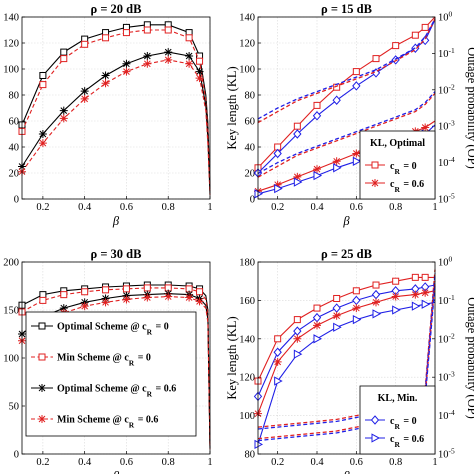  Describe the element at coordinates (247, 339) in the screenshot. I see `y-tick-label: 140` at that location.